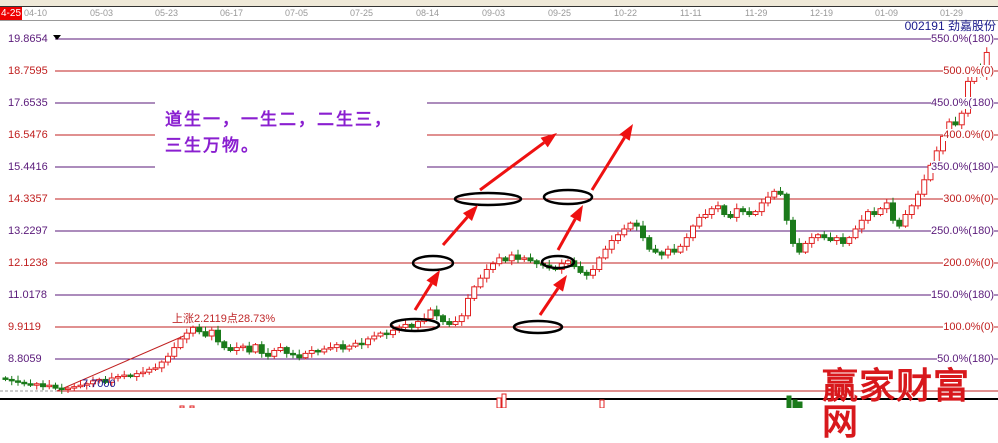 The image size is (998, 443). What do you see at coordinates (291, 135) in the screenshot?
I see `annotation-text-box: 道生一，一生二，二生三， 三生万物。` at bounding box center [291, 135].